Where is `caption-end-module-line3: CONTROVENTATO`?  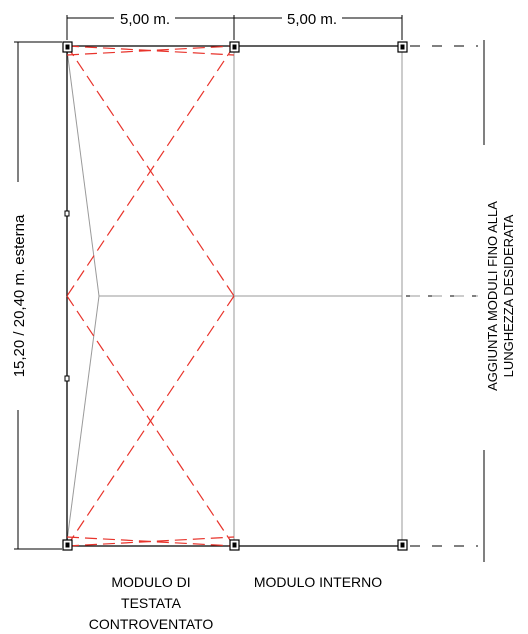
caption-end-module-line3: CONTROVENTATO is located at coordinates (151, 624).